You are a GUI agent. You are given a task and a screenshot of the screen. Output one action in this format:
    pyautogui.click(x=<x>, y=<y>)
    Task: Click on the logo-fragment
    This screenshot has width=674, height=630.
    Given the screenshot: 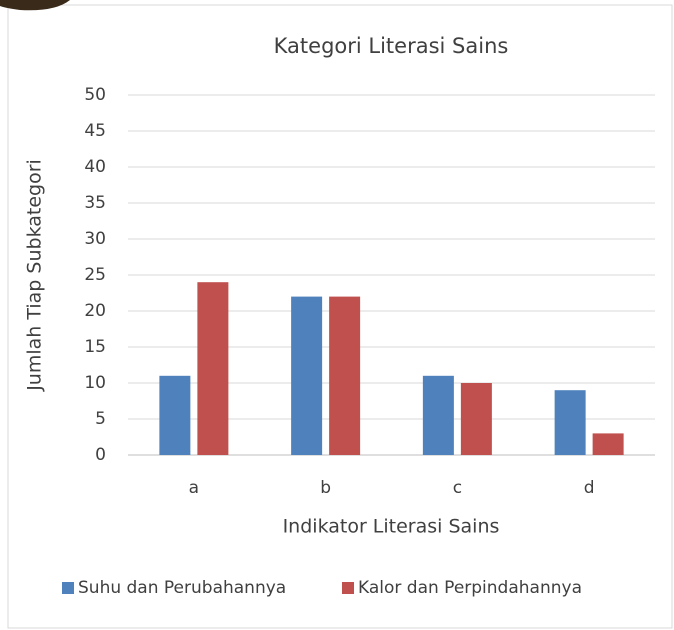 What is the action you would take?
    pyautogui.click(x=35, y=5)
    